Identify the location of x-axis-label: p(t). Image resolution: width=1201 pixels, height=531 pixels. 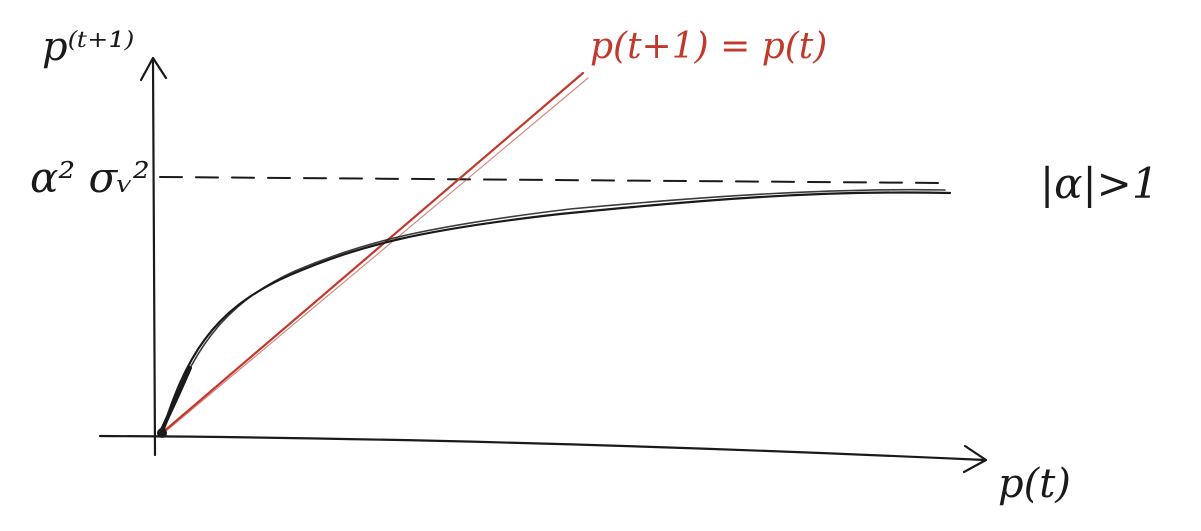
(1034, 484).